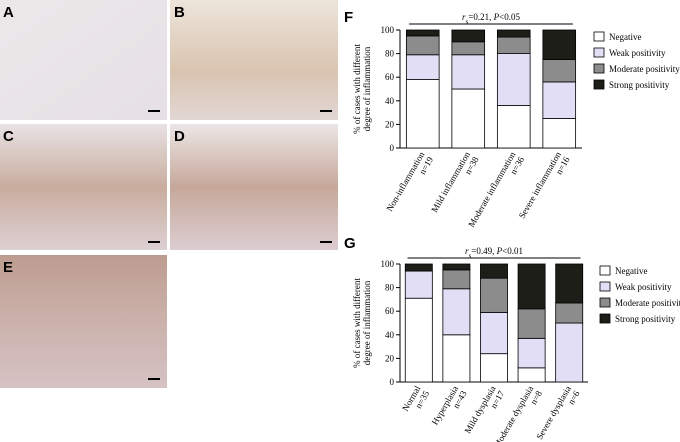  Describe the element at coordinates (348, 17) in the screenshot. I see `panel-label: F` at that location.